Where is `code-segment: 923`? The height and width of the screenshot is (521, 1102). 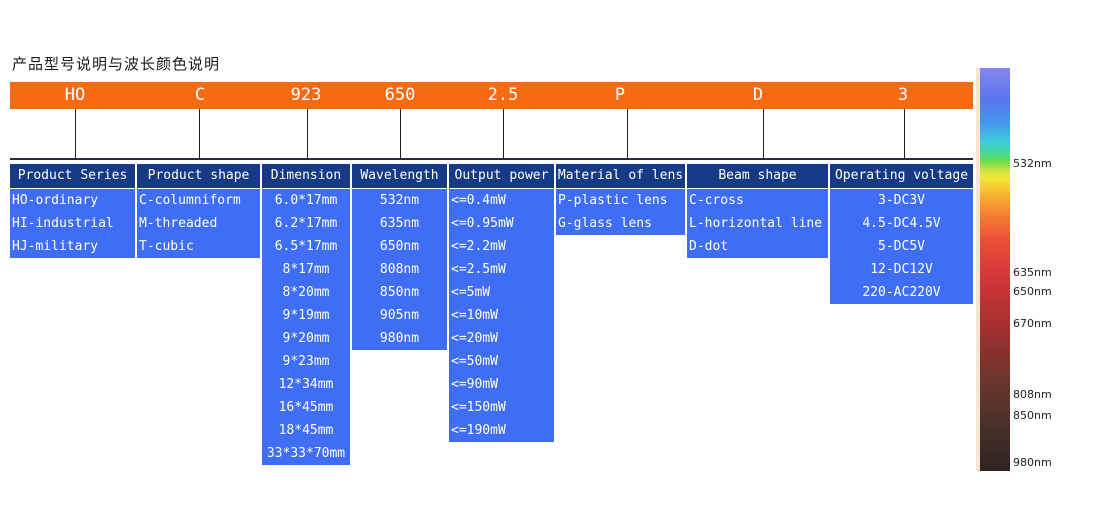
code-segment: 923 is located at coordinates (306, 95).